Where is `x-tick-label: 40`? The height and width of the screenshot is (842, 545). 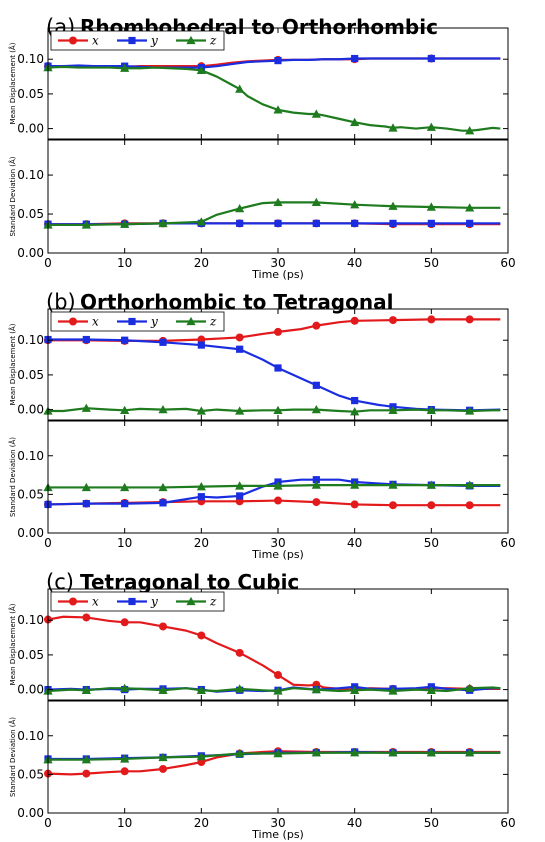
x-tick-label: 40 is located at coordinates (354, 263).